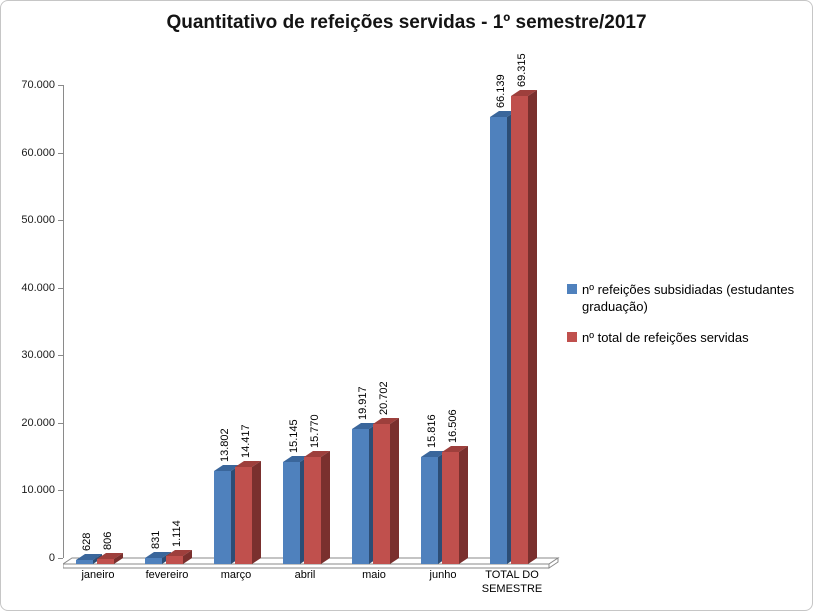 The height and width of the screenshot is (611, 813). Describe the element at coordinates (167, 575) in the screenshot. I see `category-label: fevereiro` at that location.